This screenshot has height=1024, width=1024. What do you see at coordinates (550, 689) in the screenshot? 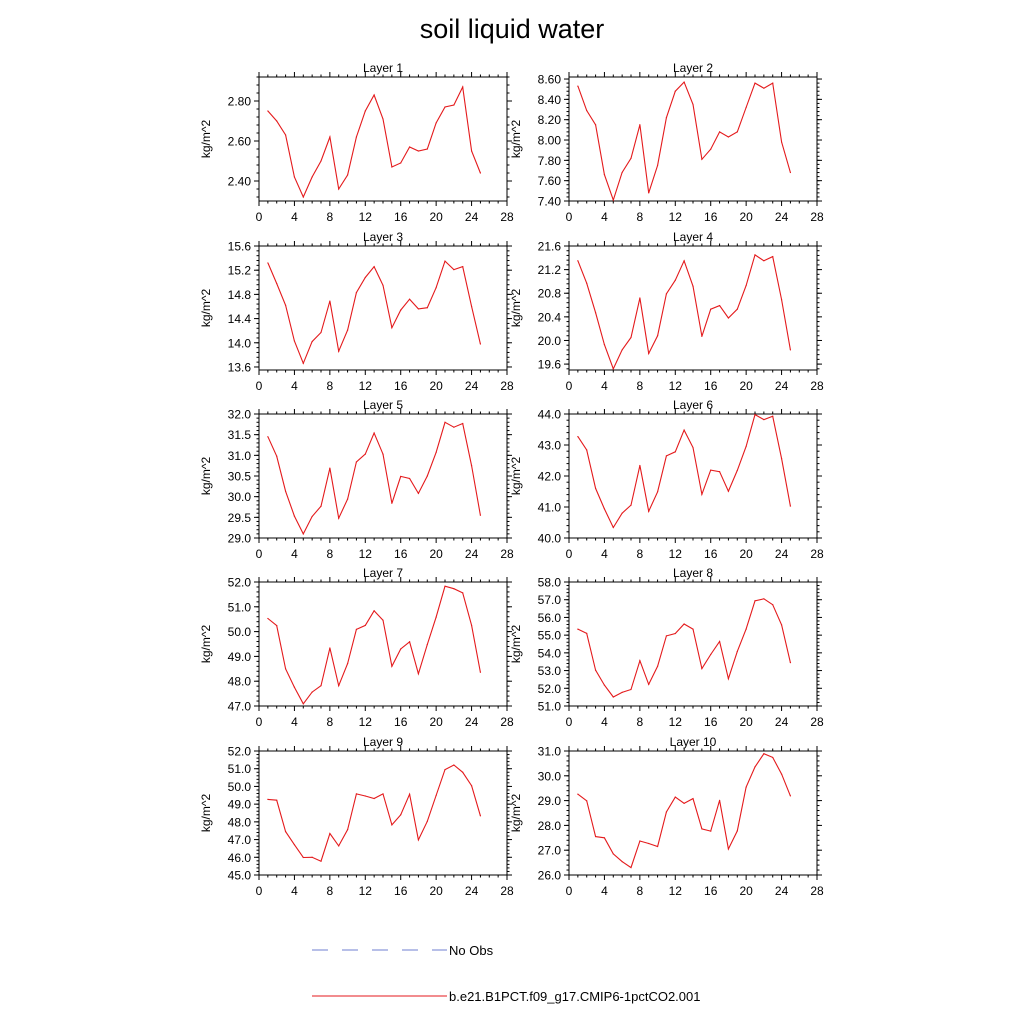
I see `y-tick-label: 52.0` at bounding box center [550, 689].